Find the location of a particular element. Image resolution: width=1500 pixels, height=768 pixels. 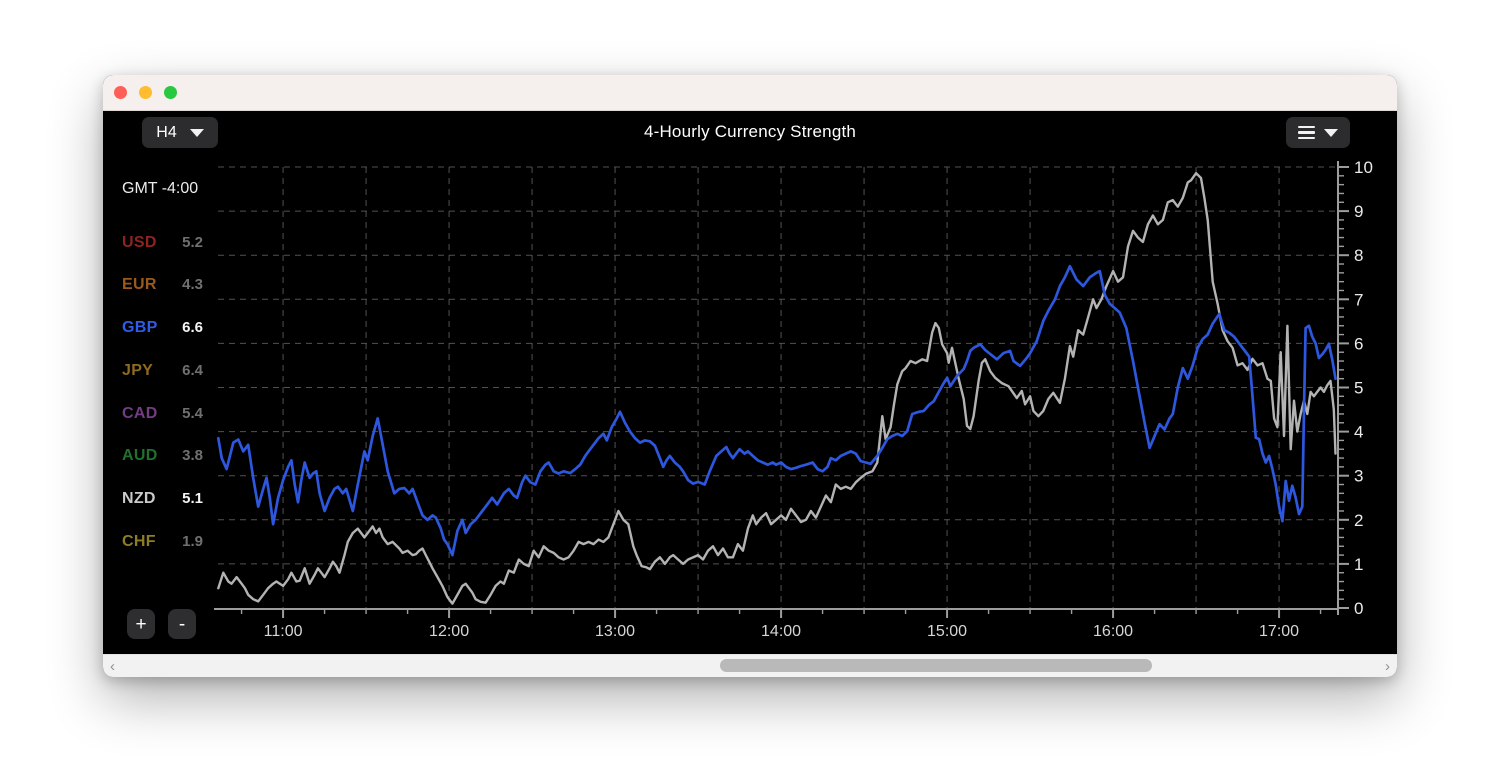

currency-code: USD is located at coordinates (139, 242).